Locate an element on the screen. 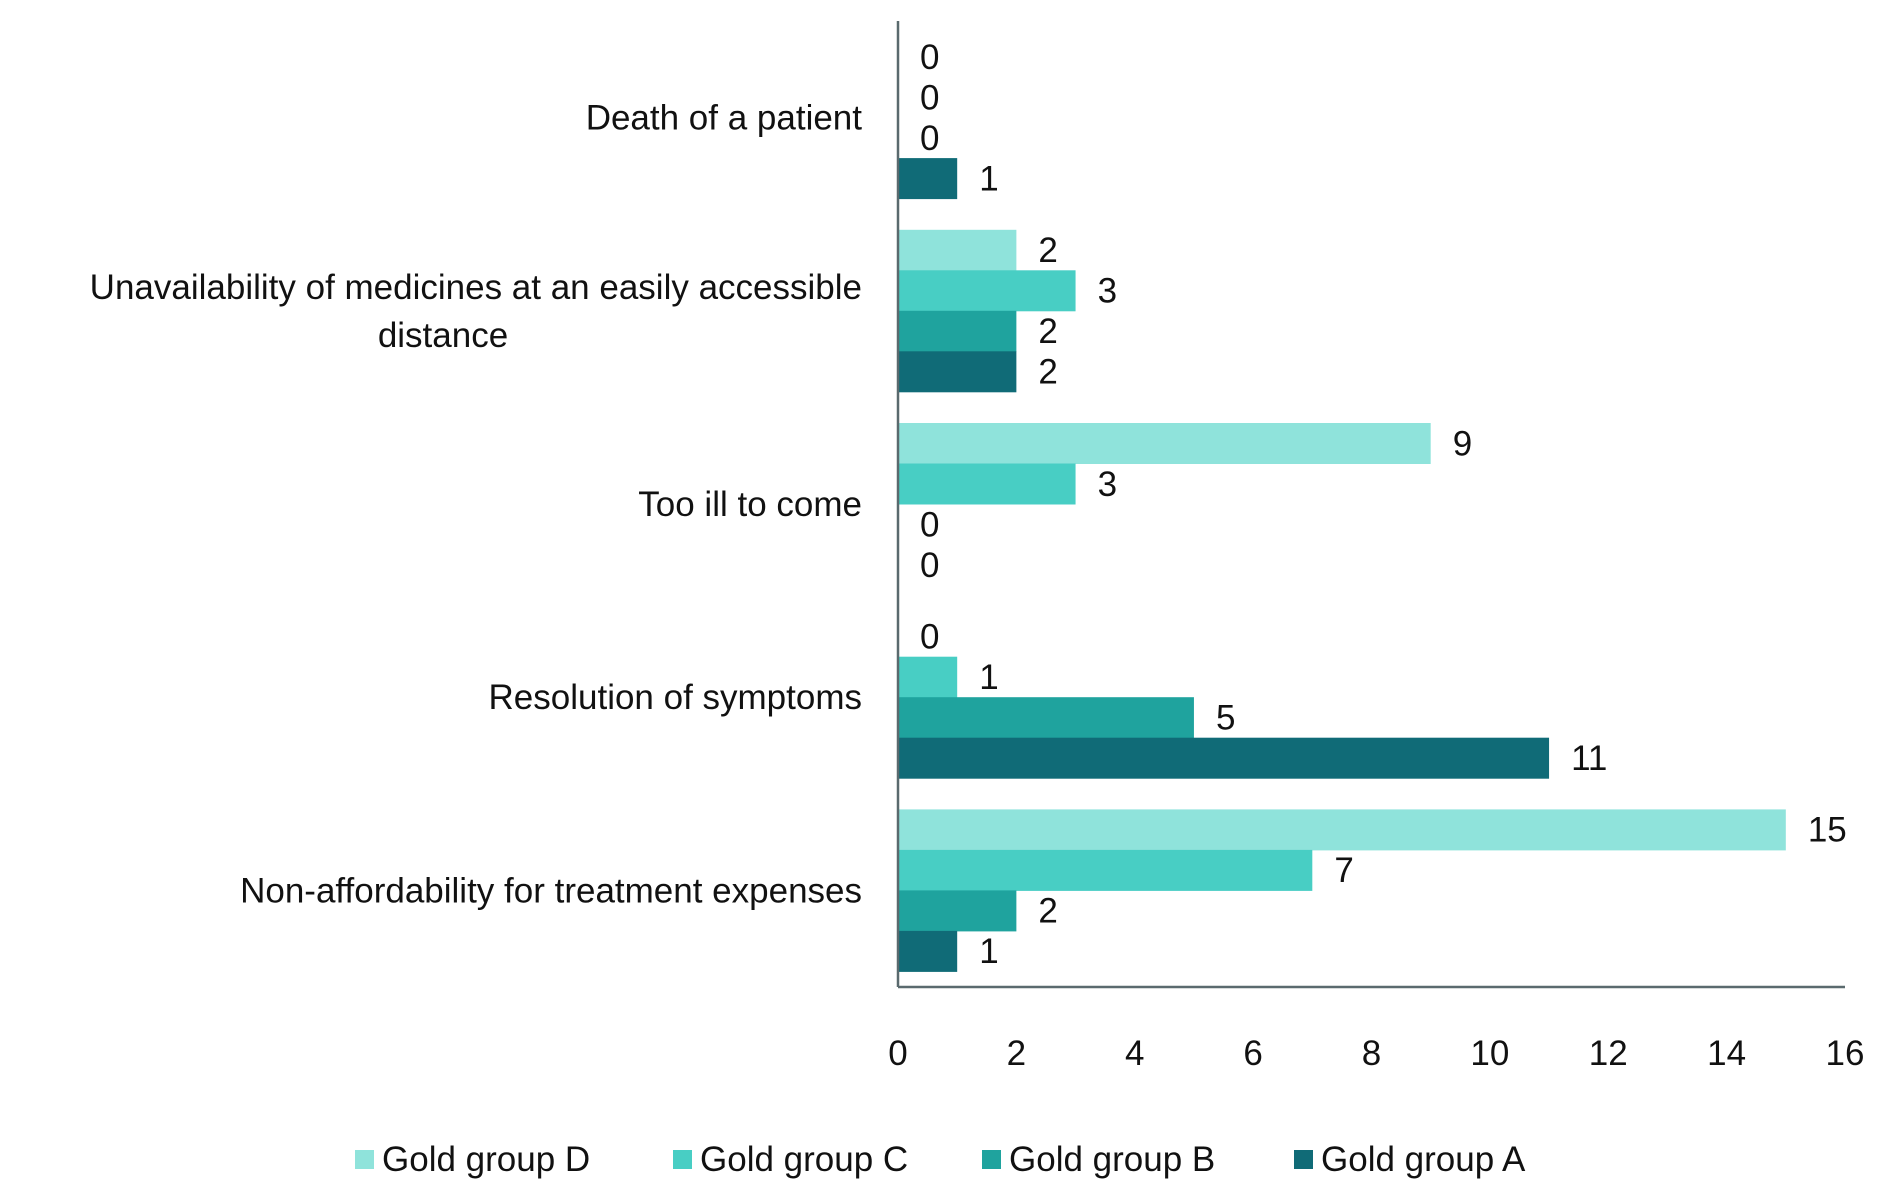 This screenshot has width=1901, height=1203. category-label-line: Resolution of symptoms is located at coordinates (675, 697).